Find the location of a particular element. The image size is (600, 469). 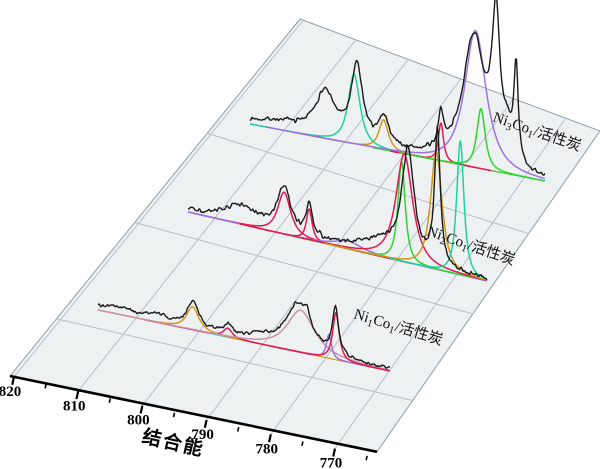

x-axis-ticks is located at coordinates (189, 418).